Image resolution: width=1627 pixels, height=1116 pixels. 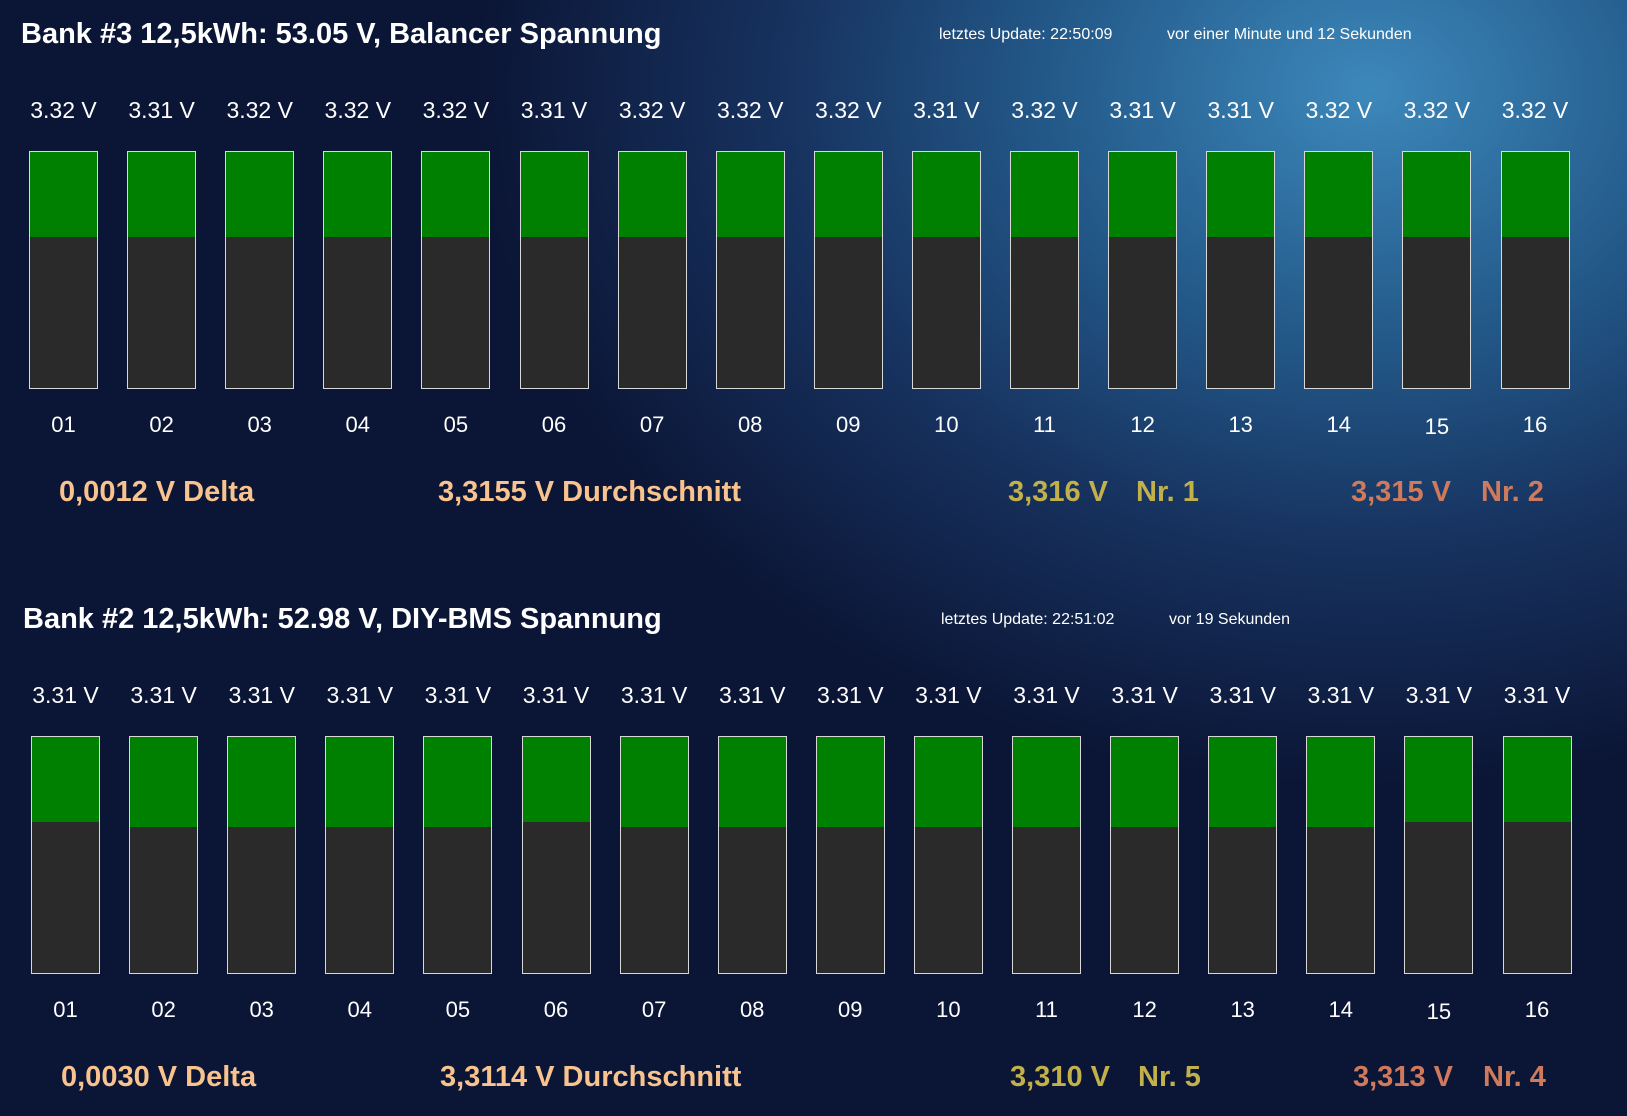 I want to click on max-cell: Nr. 1, so click(x=1167, y=492).